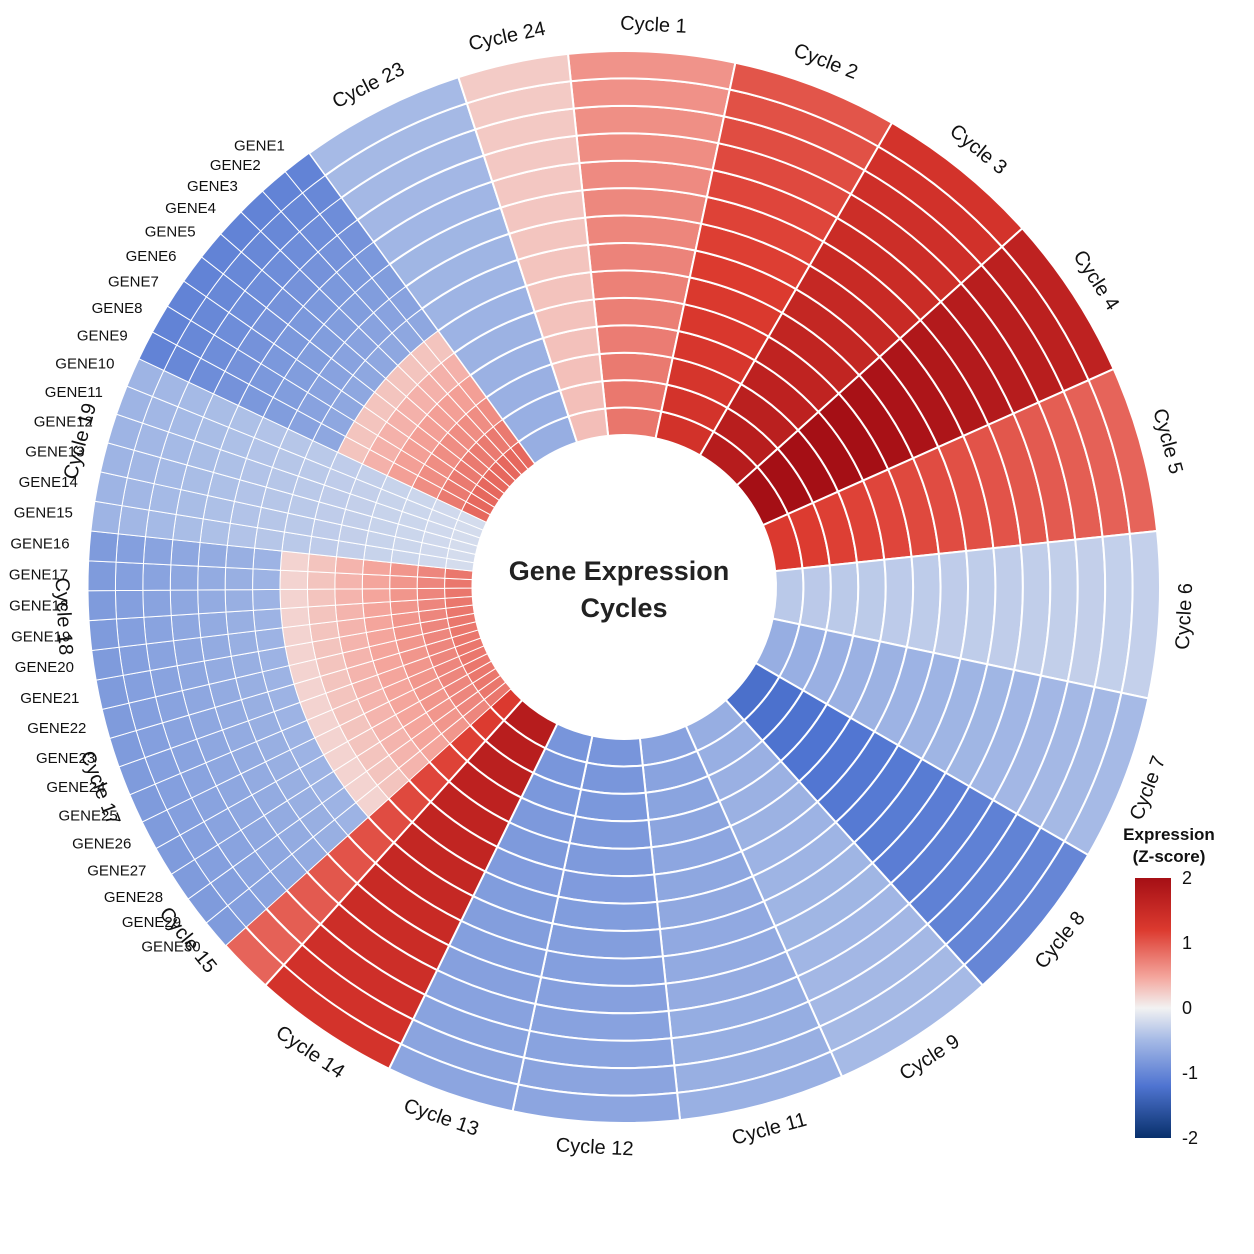 This screenshot has width=1254, height=1254. What do you see at coordinates (1153, 1008) in the screenshot?
I see `legend-color-bar` at bounding box center [1153, 1008].